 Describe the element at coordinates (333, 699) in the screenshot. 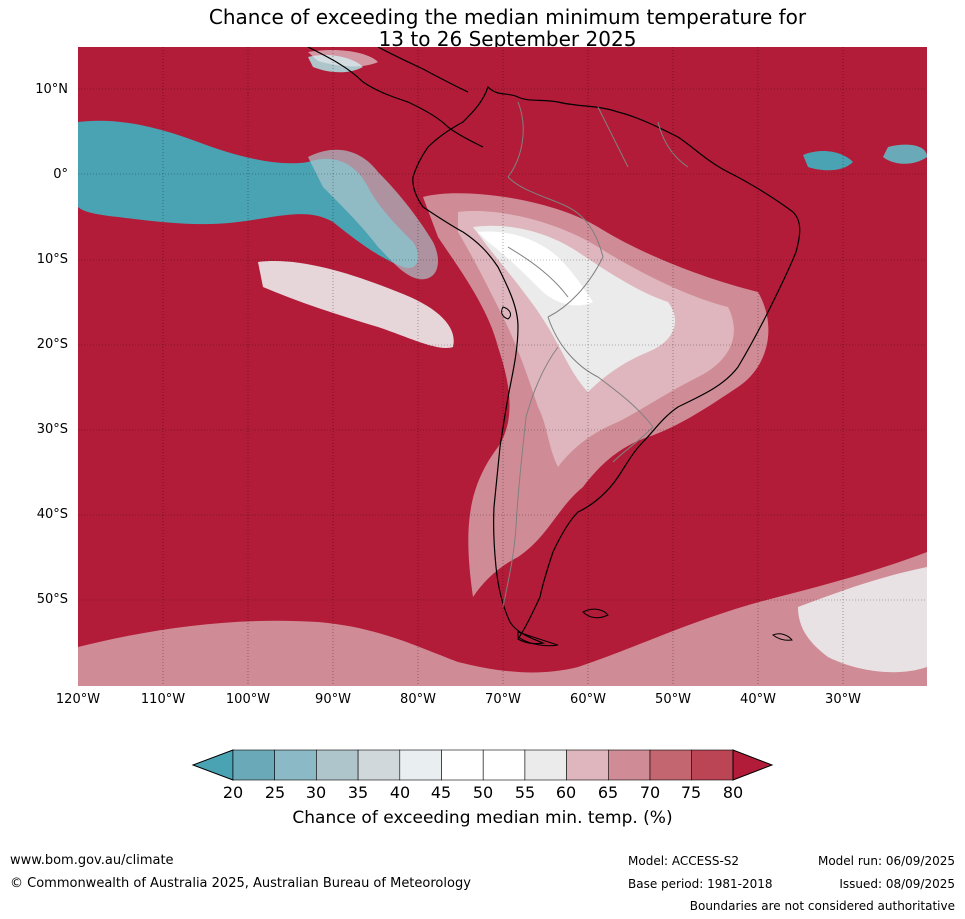

I see `lon-label-90w: 90°W` at that location.